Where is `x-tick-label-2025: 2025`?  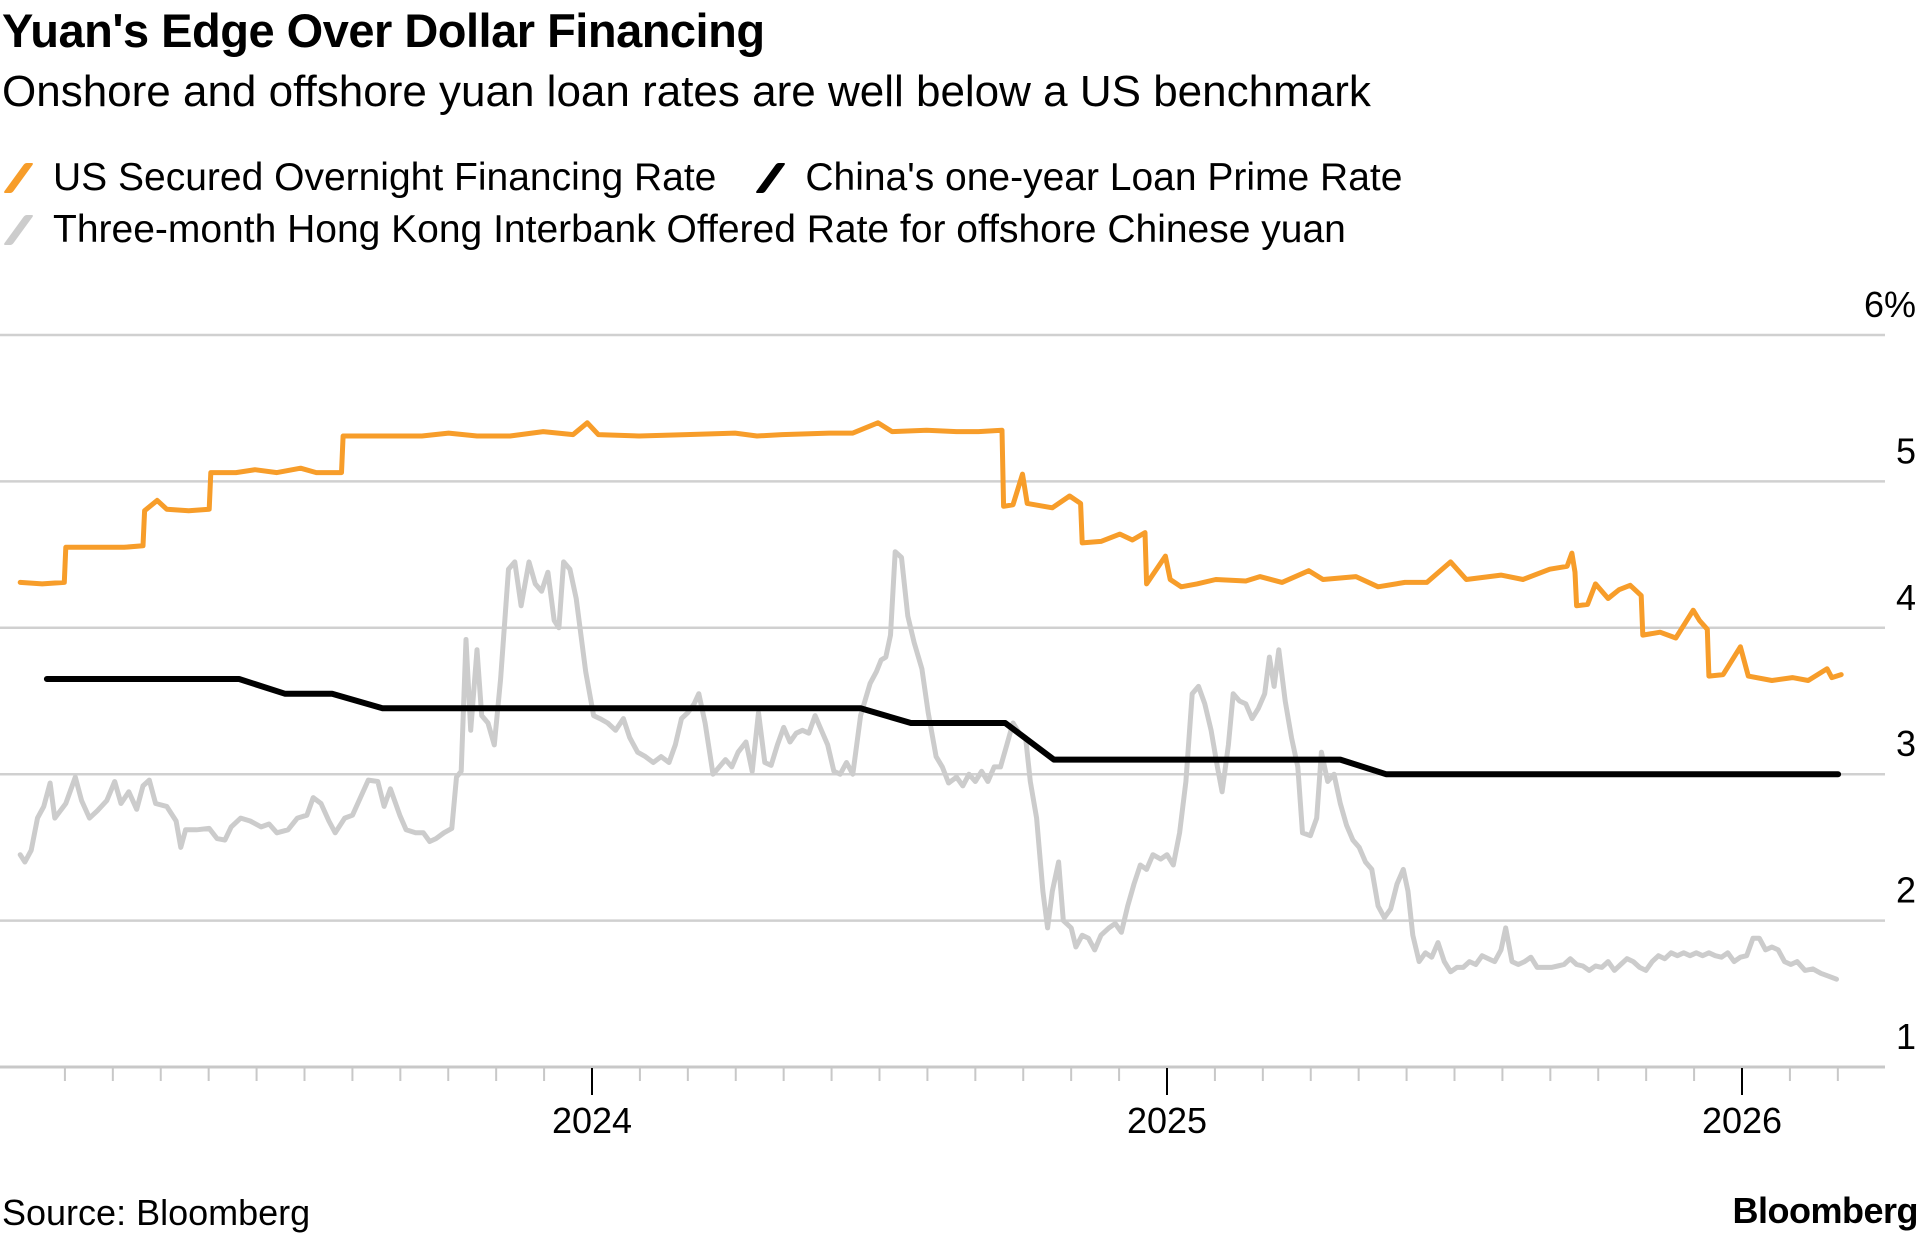
x-tick-label-2025: 2025 is located at coordinates (1167, 1120).